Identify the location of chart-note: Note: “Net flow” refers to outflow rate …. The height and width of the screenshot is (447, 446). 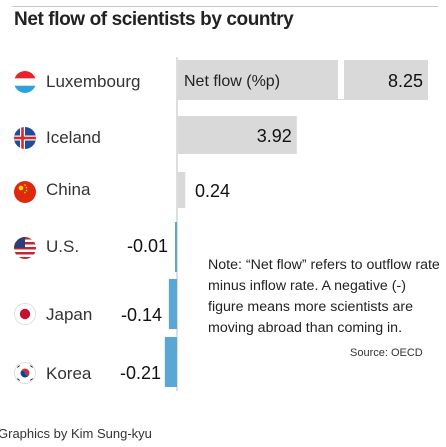
(324, 296).